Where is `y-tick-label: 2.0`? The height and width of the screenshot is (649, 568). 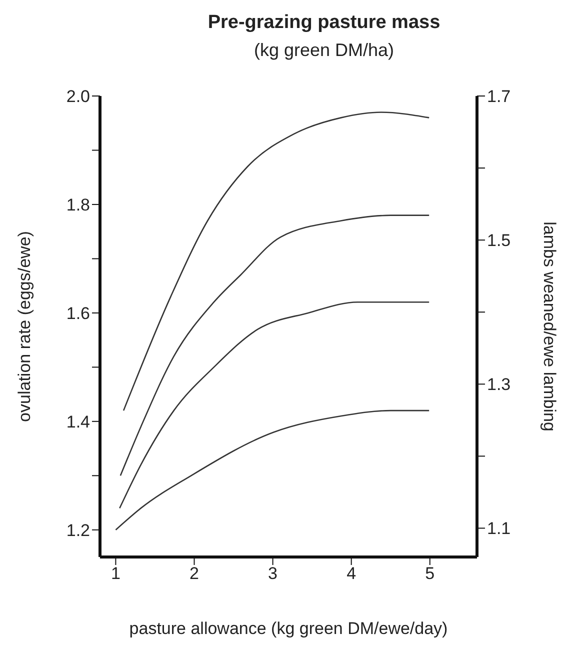
y-tick-label: 2.0 is located at coordinates (78, 96).